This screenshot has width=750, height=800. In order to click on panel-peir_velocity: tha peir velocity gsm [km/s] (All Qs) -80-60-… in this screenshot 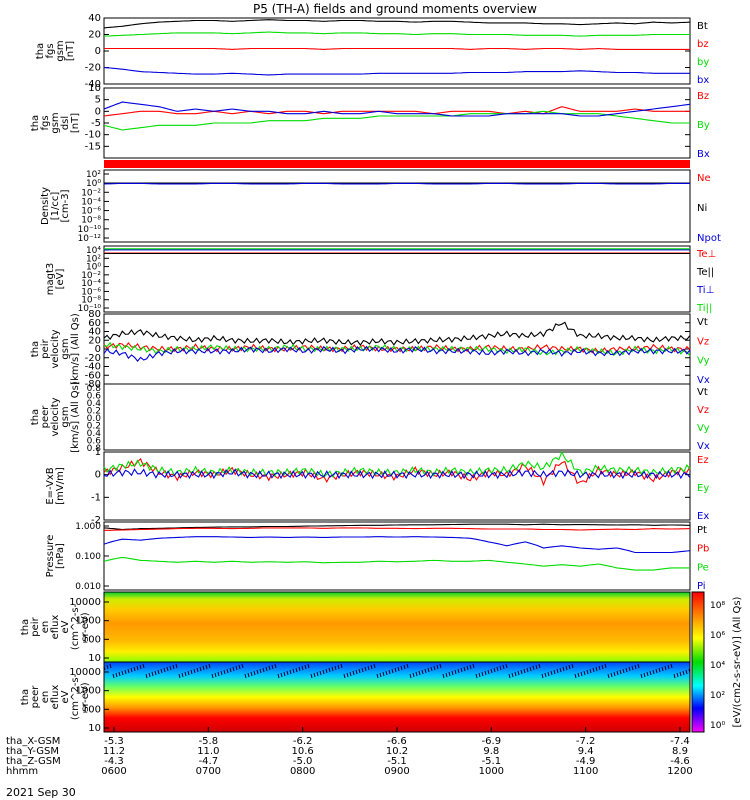, I will do `click(370, 349)`.